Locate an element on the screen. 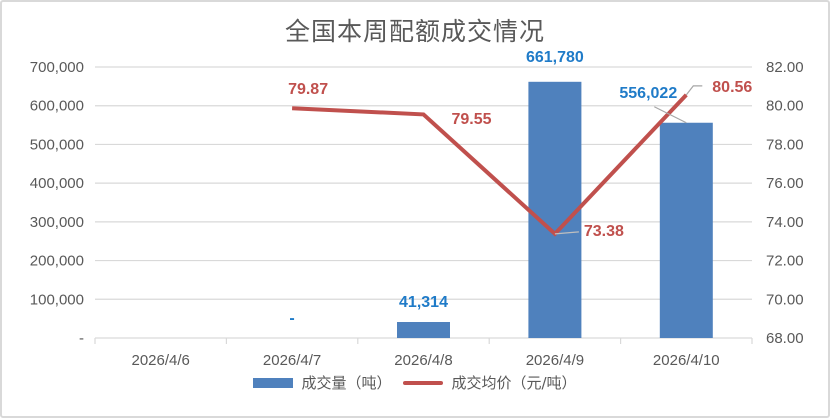  legend-item-price: 成交均价（元/吨） is located at coordinates (490, 382).